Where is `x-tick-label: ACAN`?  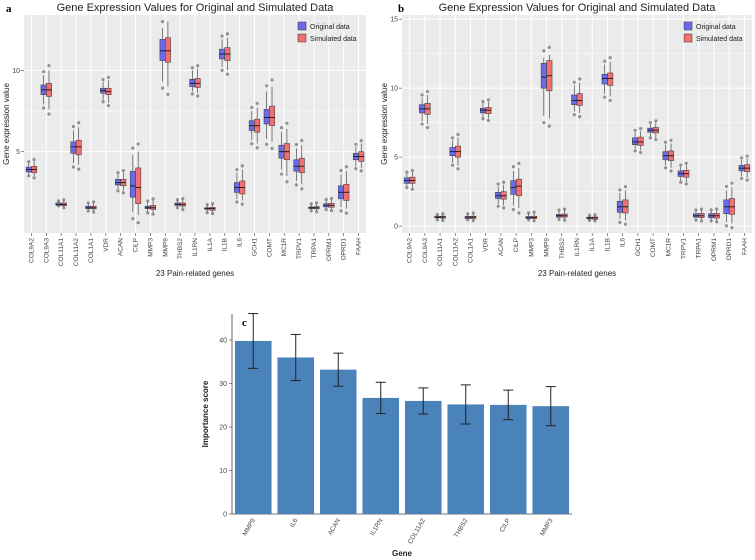
x-tick-label: ACAN is located at coordinates (501, 247).